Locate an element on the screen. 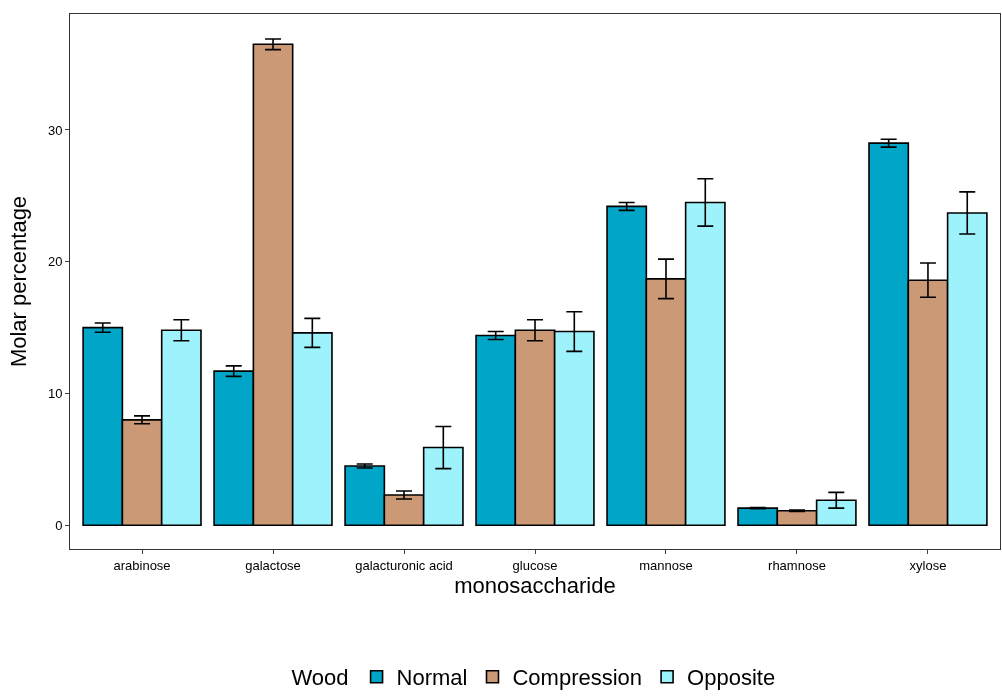  legend-title: Wood is located at coordinates (320, 677).